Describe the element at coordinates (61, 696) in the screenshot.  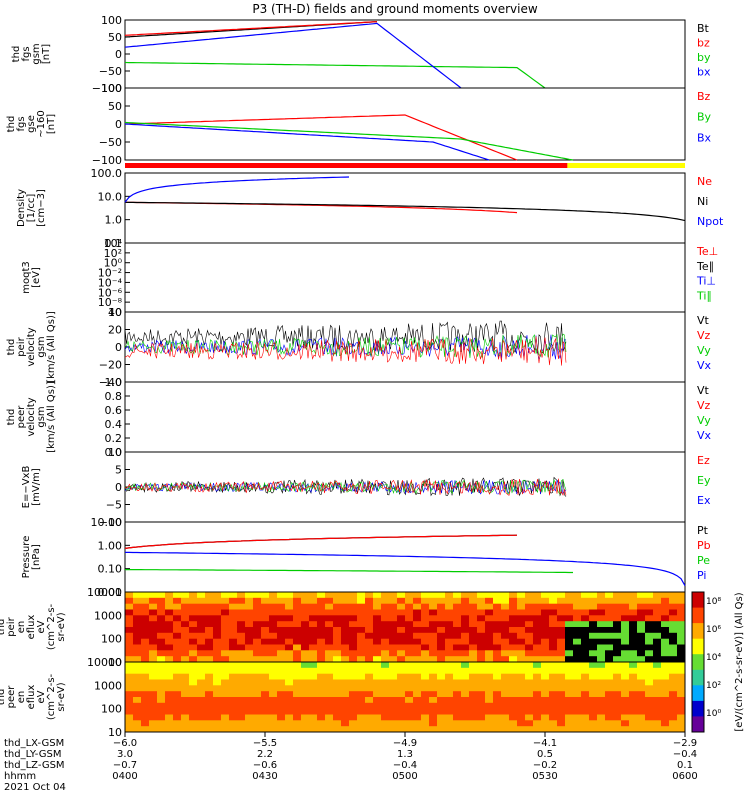
I see `y-axis-label: sr-eV)` at that location.